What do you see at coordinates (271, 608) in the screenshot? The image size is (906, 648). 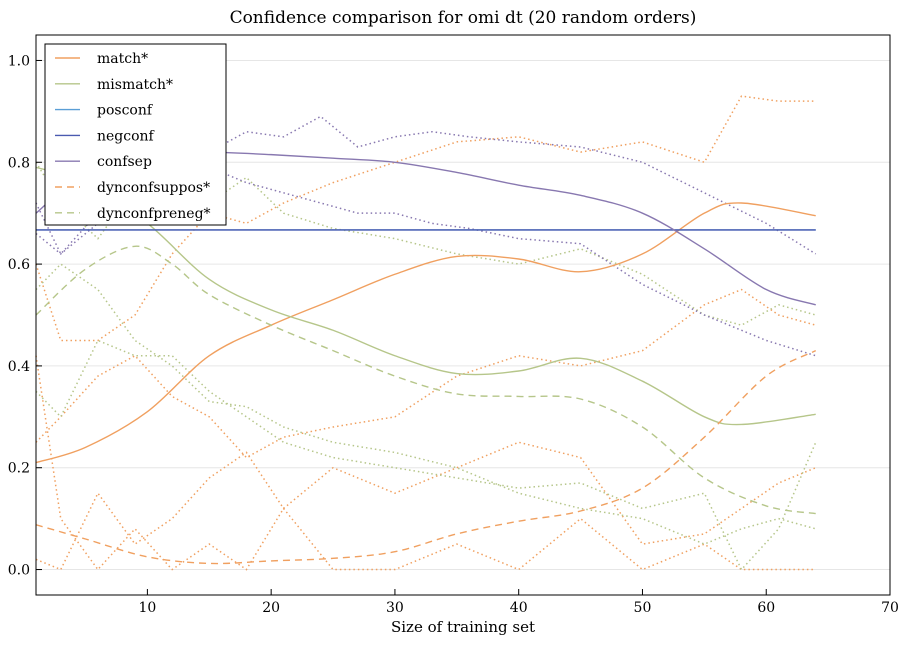 I see `x-tick-label: 20` at bounding box center [271, 608].